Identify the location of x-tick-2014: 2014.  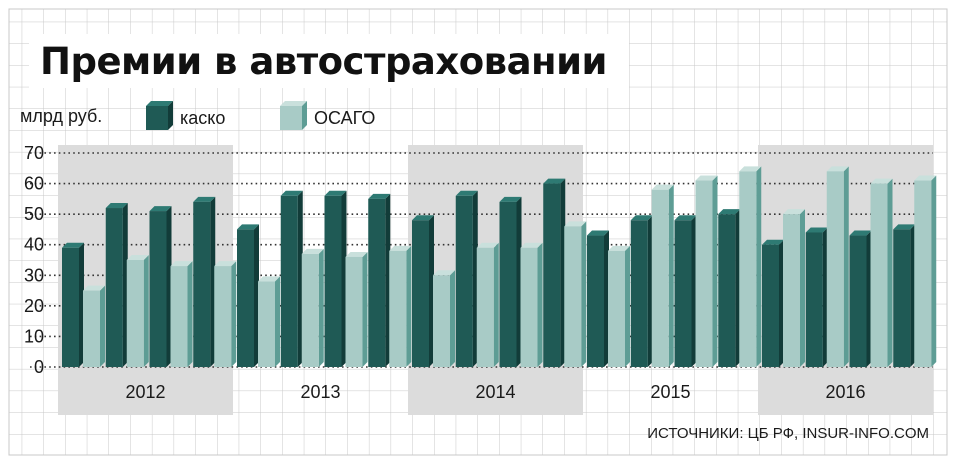
(495, 392).